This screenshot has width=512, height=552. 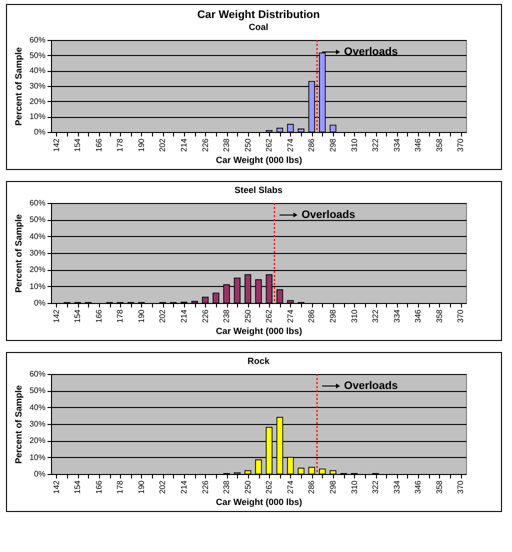 I want to click on ref-line-label: Overloads, so click(x=328, y=215).